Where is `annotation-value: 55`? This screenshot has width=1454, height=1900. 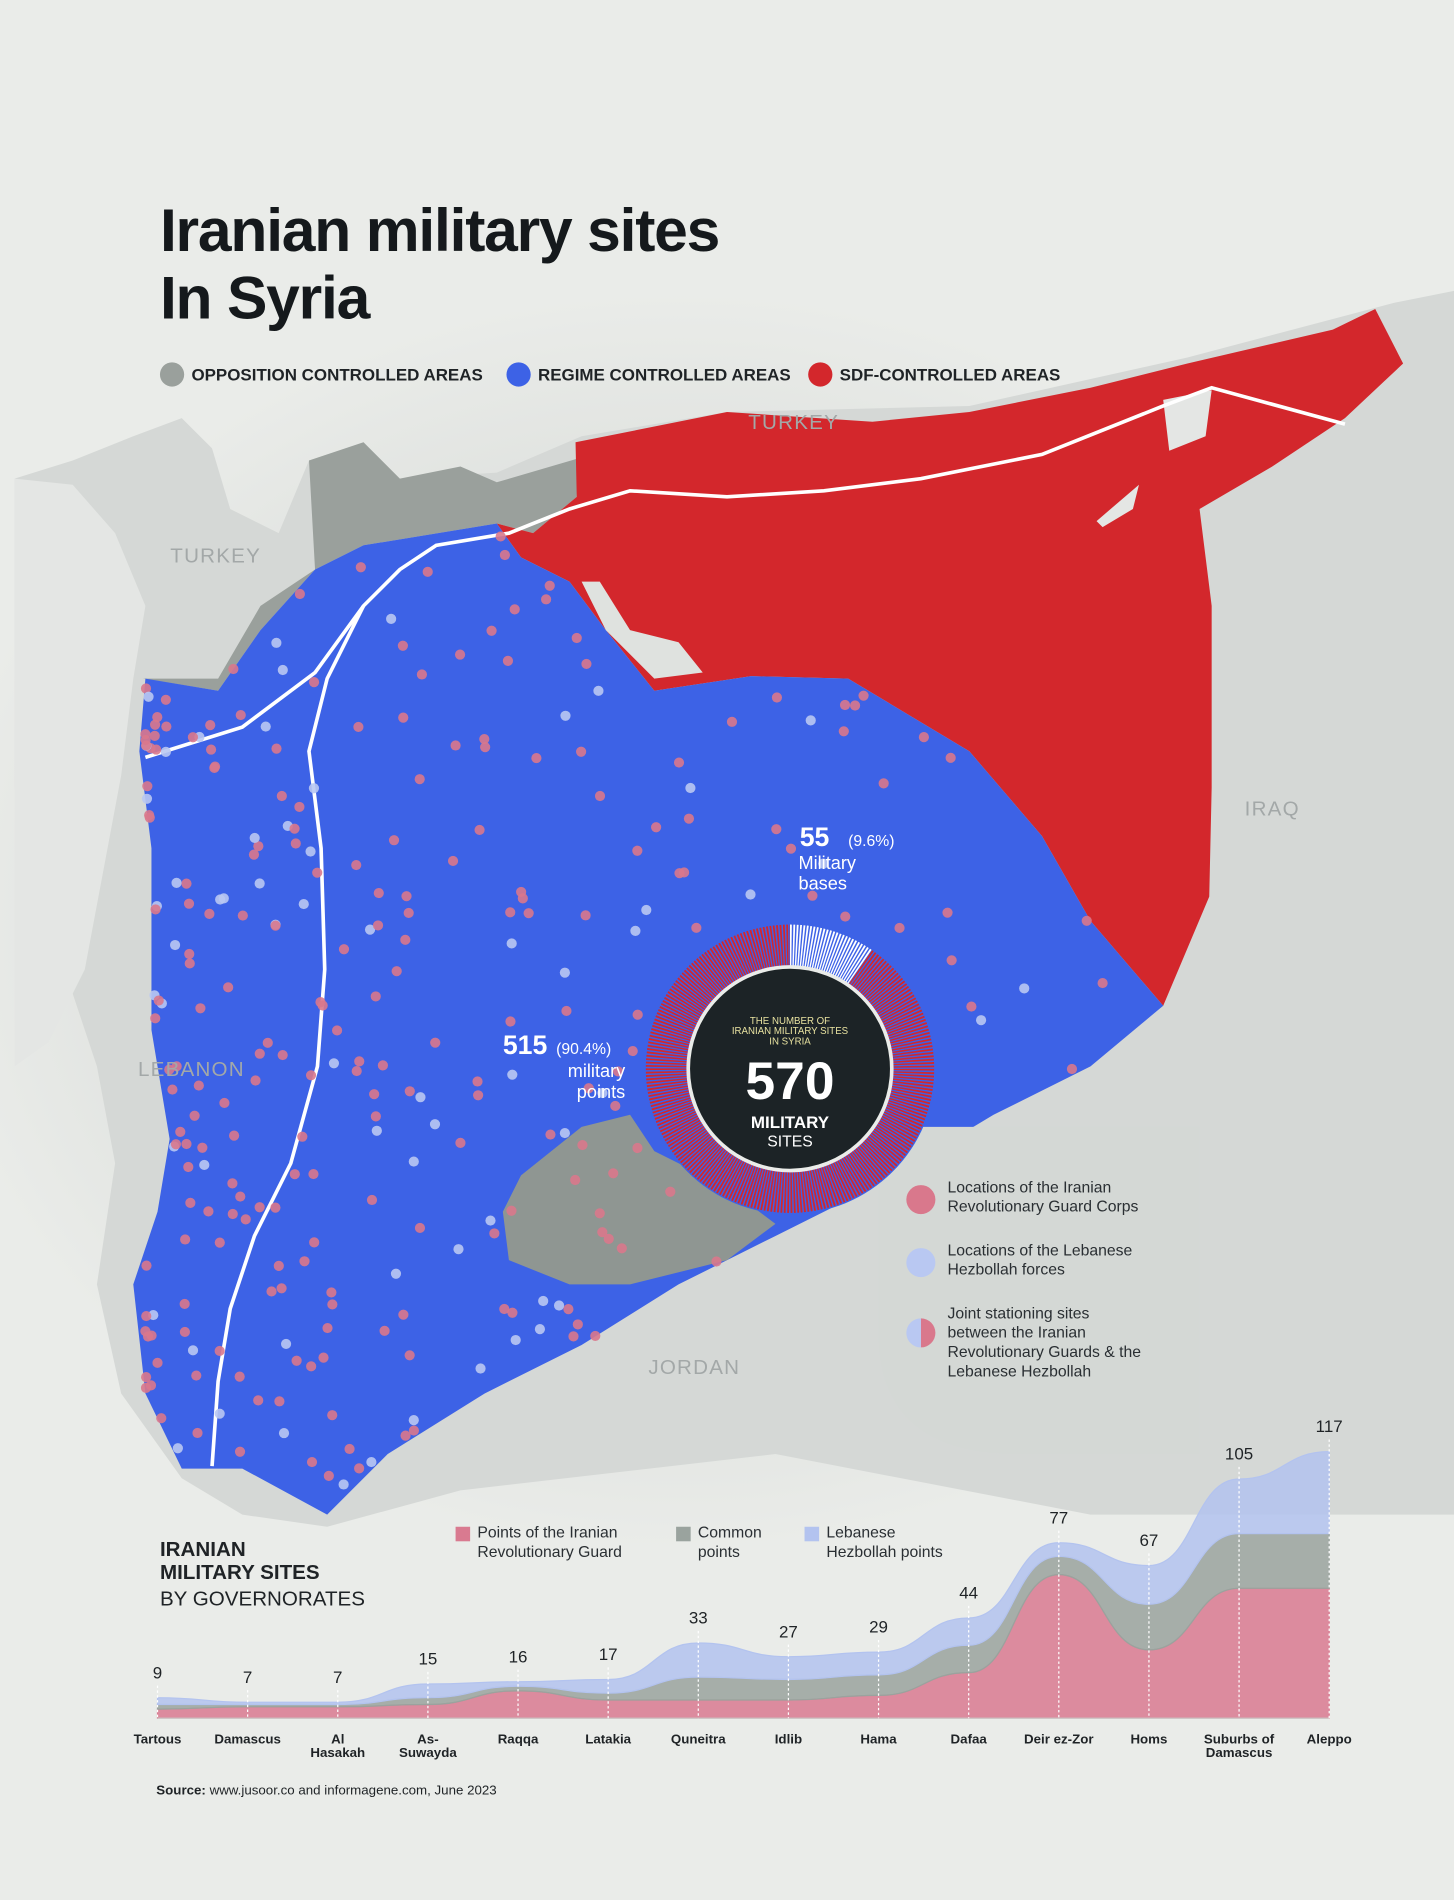
annotation-value: 55 is located at coordinates (815, 837).